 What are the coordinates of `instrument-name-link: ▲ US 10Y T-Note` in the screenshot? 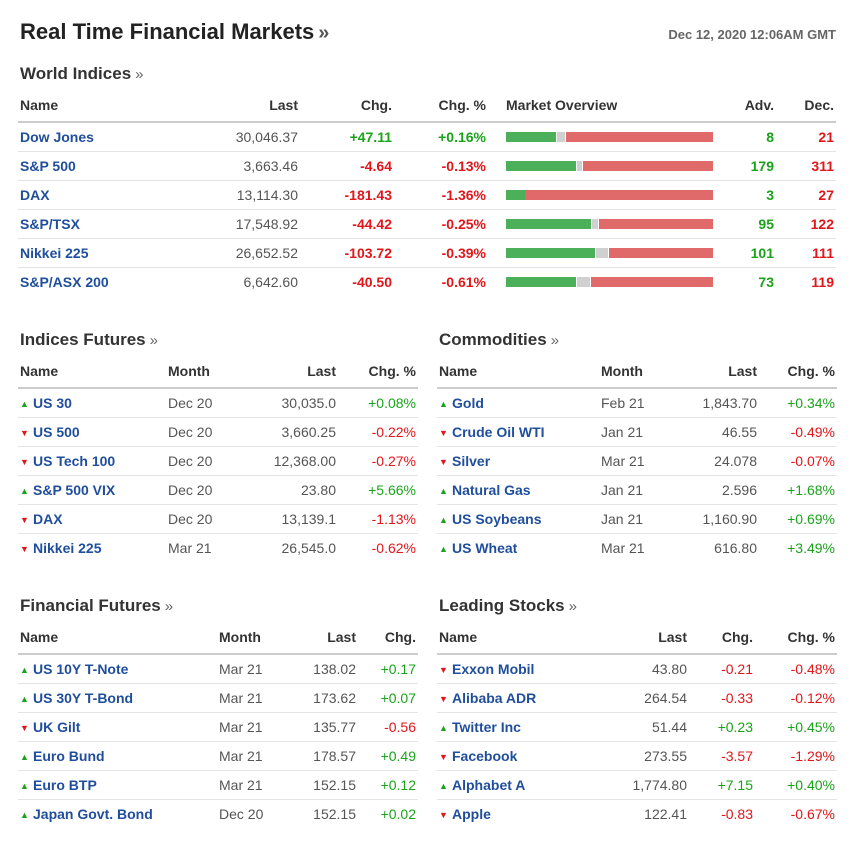 It's located at (117, 669).